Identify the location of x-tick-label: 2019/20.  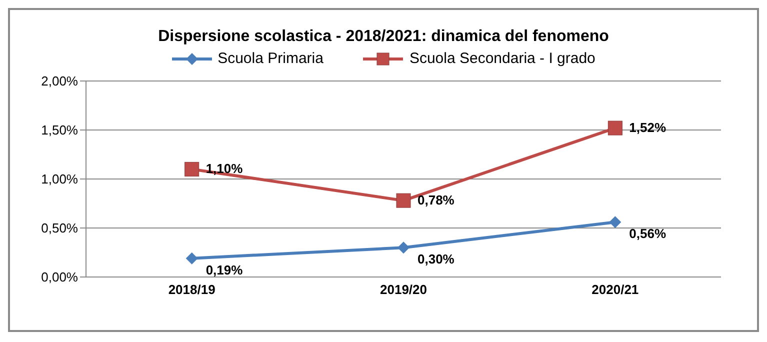
(403, 290).